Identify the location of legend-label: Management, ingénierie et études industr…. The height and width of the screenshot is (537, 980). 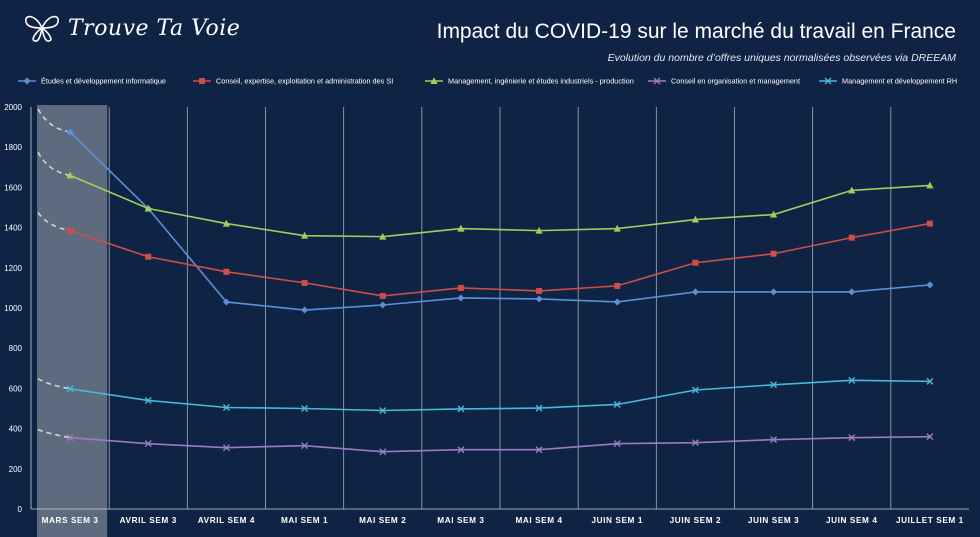
(541, 81).